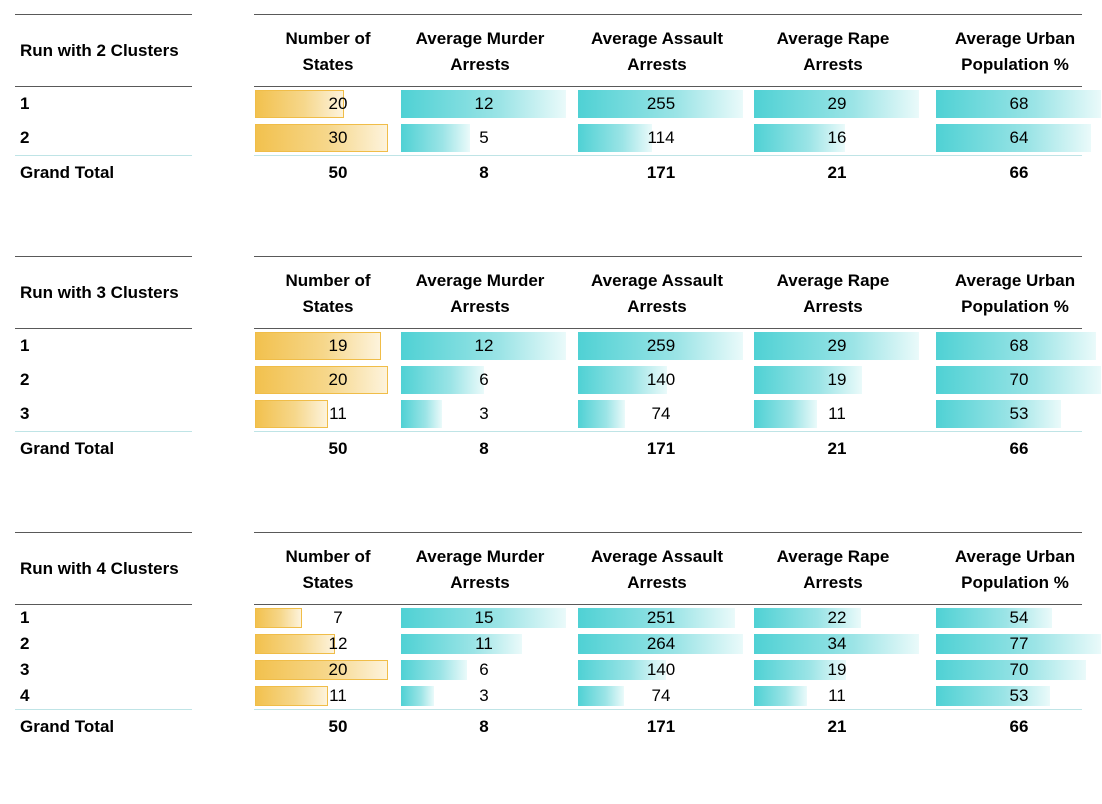 The image size is (1102, 804). Describe the element at coordinates (1019, 137) in the screenshot. I see `cell-value: 64` at that location.